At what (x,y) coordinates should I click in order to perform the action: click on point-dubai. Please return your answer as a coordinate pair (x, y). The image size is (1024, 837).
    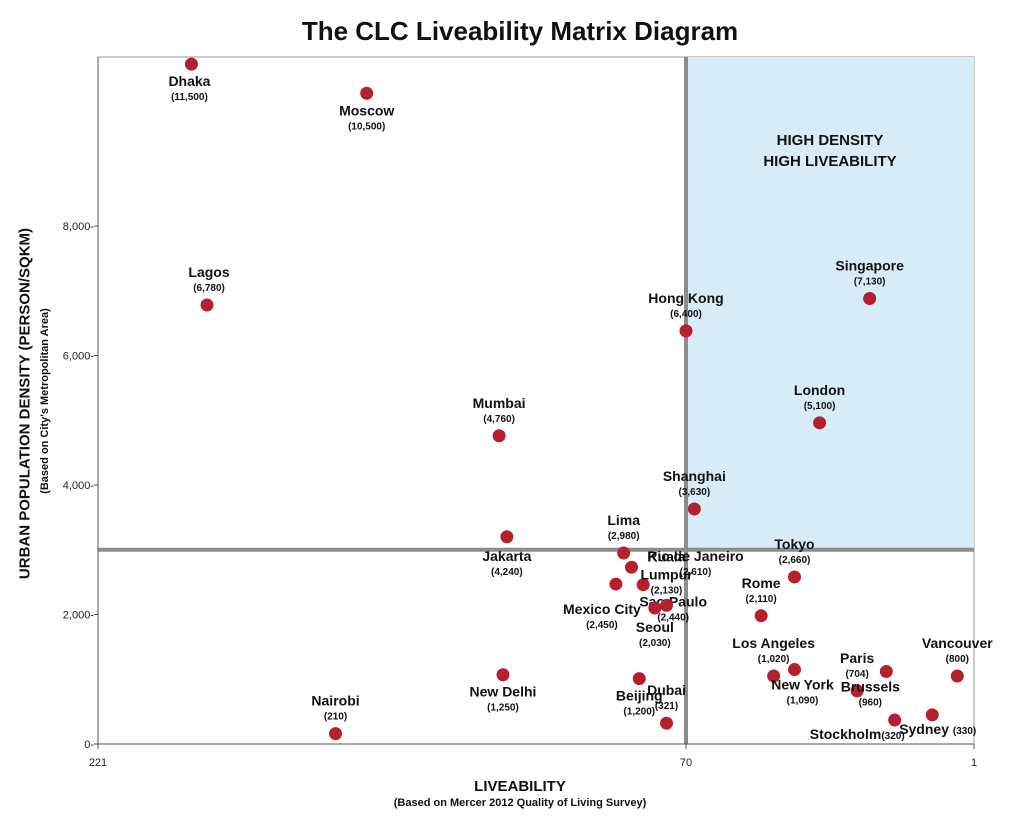
    Looking at the image, I should click on (667, 723).